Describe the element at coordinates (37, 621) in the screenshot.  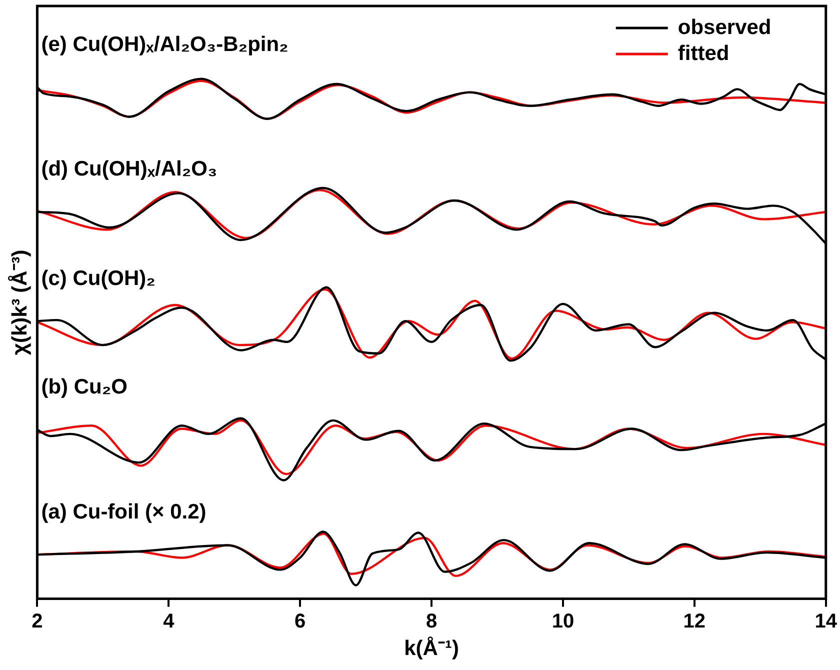
I see `x-tick-label: 2` at that location.